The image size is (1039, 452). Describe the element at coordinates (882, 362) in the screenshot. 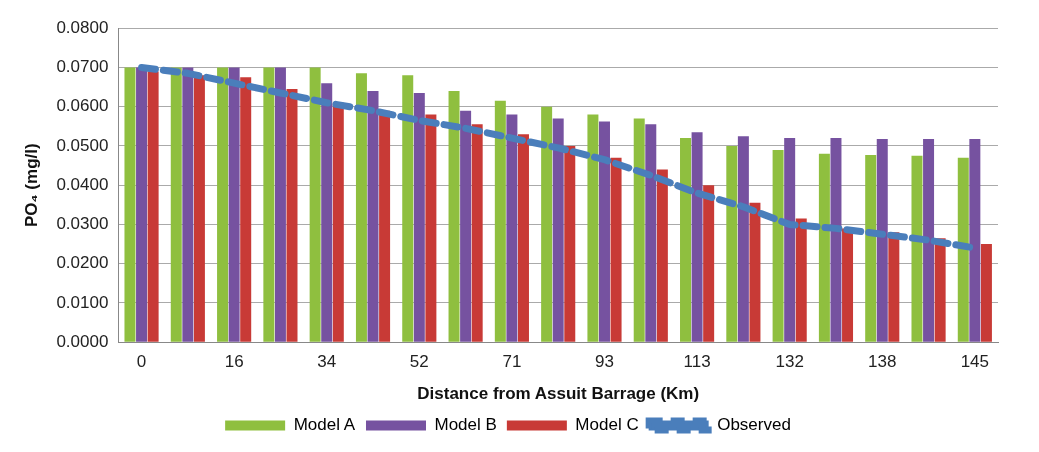

I see `x-tick-label: 138` at that location.